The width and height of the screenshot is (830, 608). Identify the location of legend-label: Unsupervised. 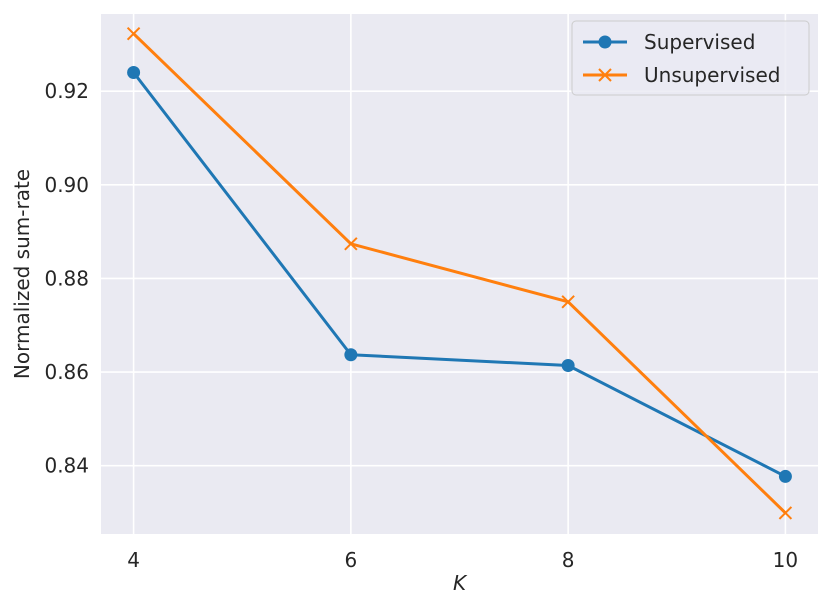
(712, 75).